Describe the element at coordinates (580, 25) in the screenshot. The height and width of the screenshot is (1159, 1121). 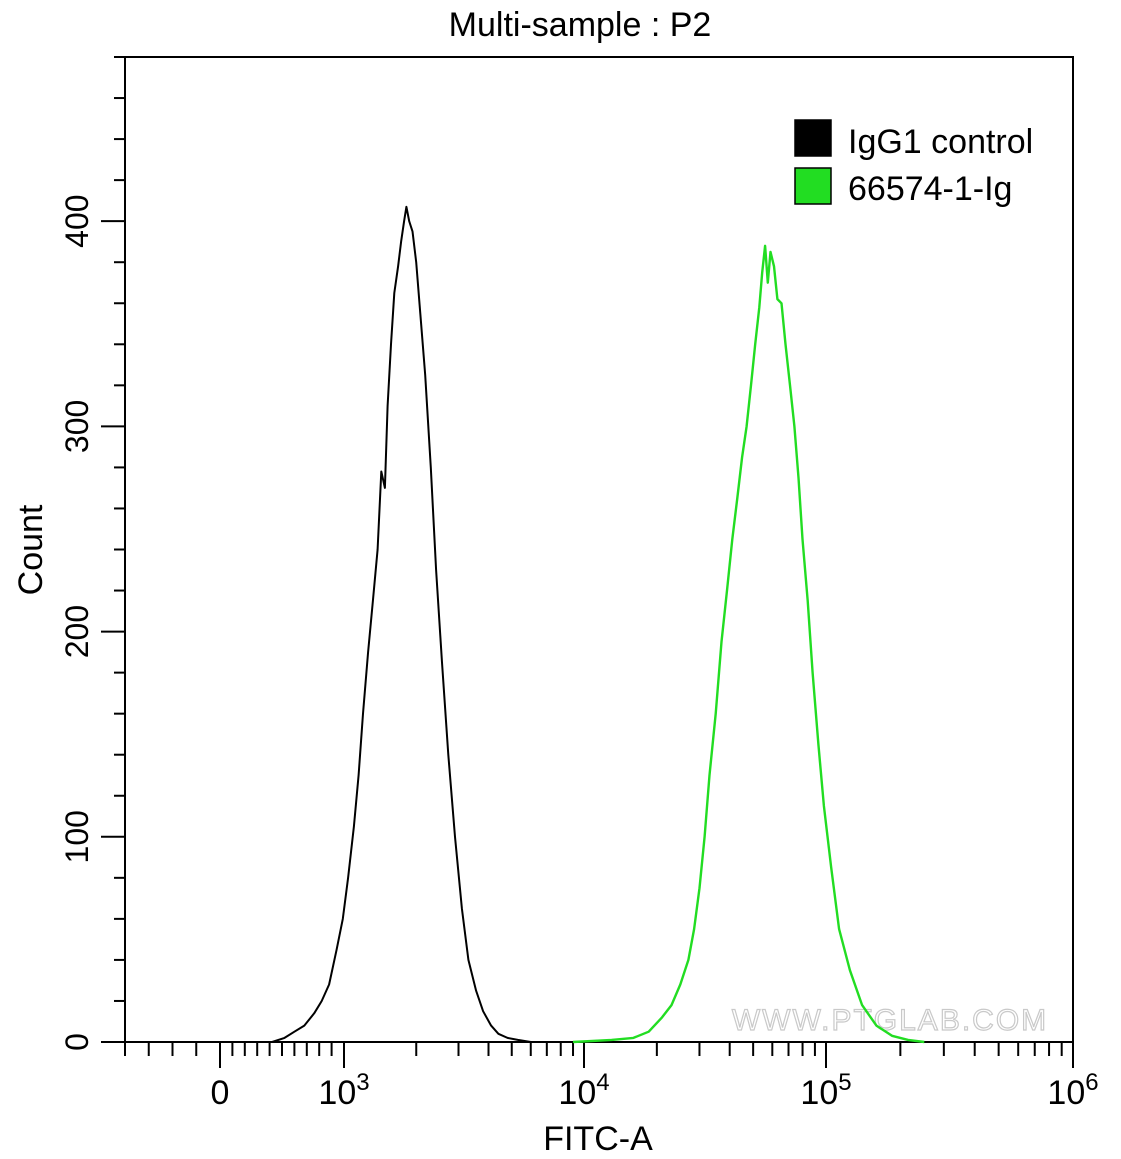
I see `chart-title: Multi-sample : P2` at that location.